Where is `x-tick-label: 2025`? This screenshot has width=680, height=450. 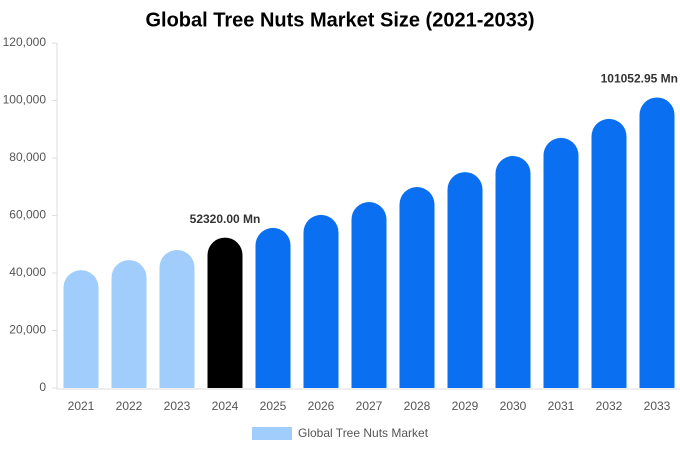 x-tick-label: 2025 is located at coordinates (273, 406).